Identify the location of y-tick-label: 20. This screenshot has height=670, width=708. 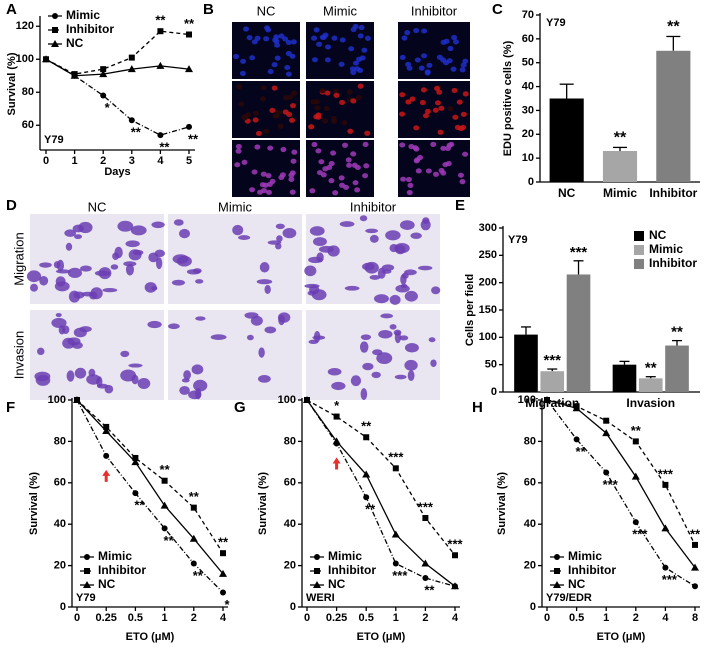
(290, 566).